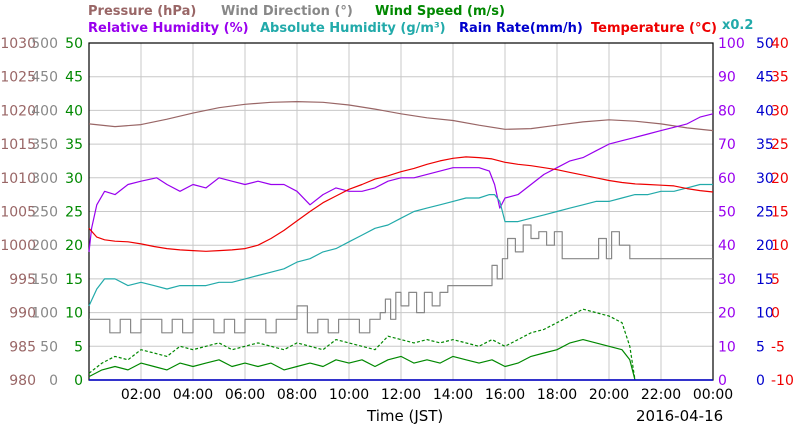 The height and width of the screenshot is (434, 800). I want to click on y-tick-label-wind-speed: 10, so click(74, 314).